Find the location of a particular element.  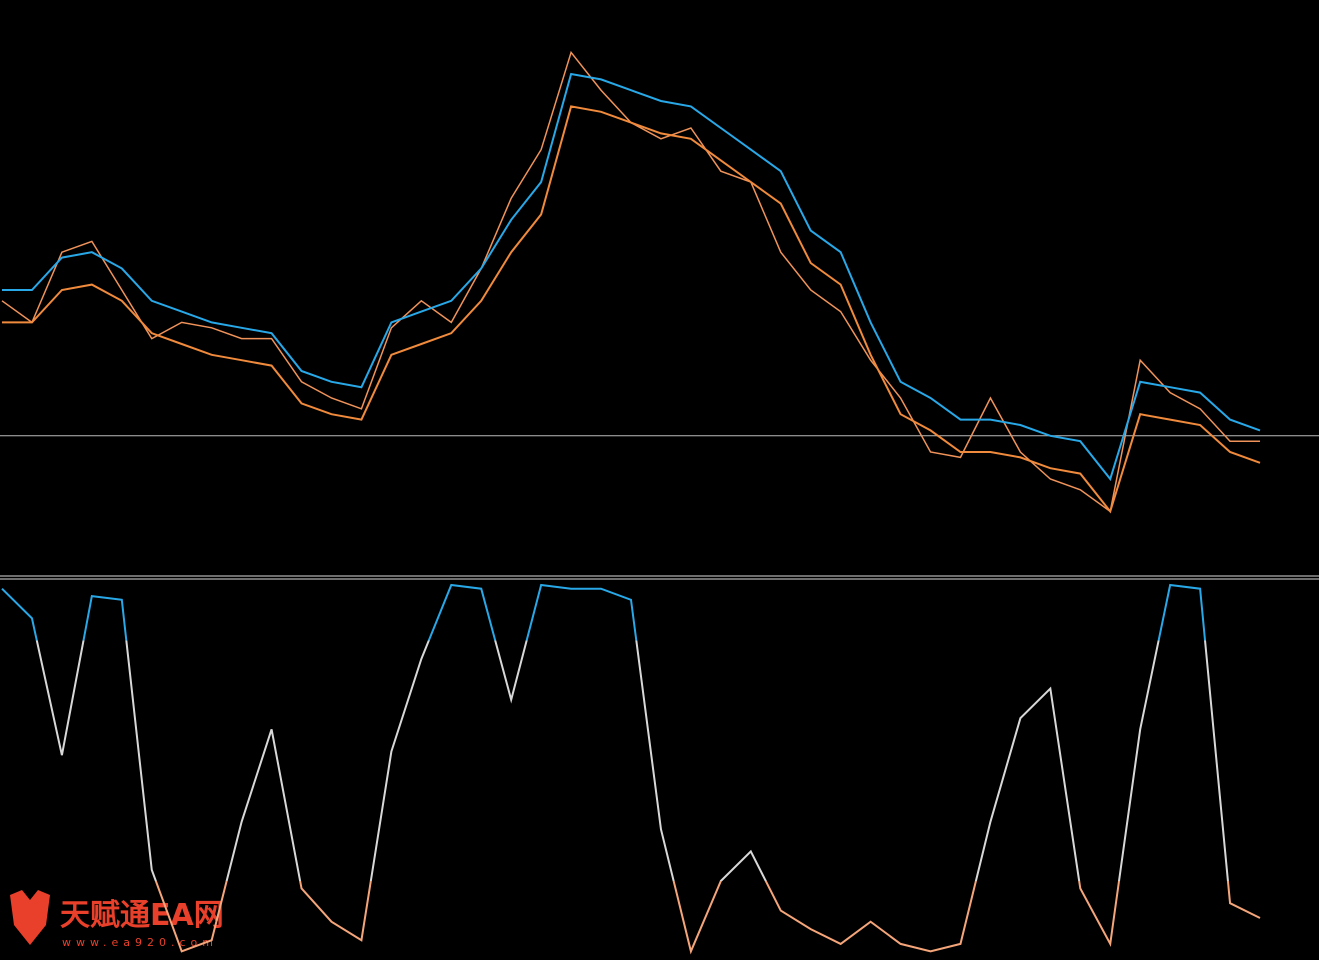

watermark-title: 天赋通EA网 is located at coordinates (142, 915).